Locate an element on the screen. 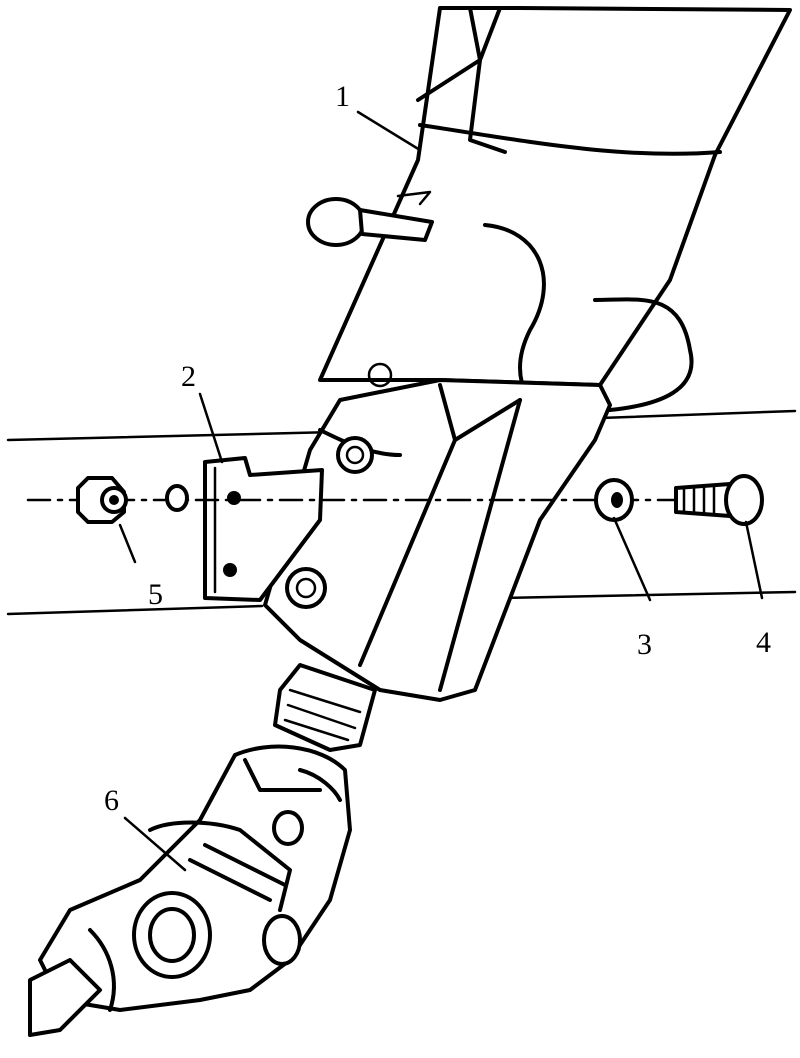  spline-shaft-icon is located at coordinates (325, 707).